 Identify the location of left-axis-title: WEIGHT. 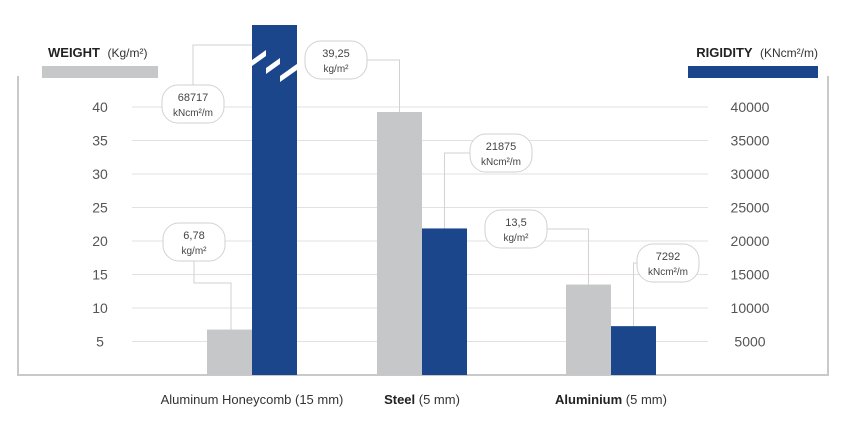
(74, 52).